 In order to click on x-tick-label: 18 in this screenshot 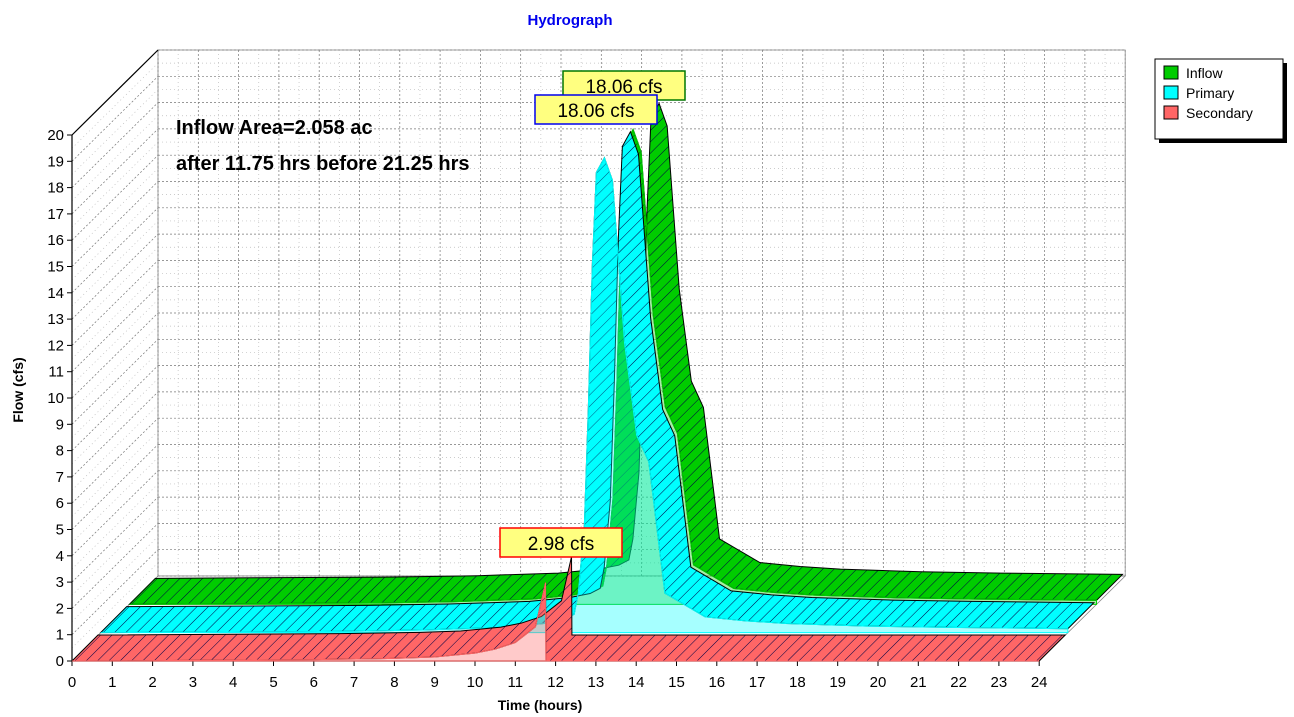, I will do `click(797, 682)`.